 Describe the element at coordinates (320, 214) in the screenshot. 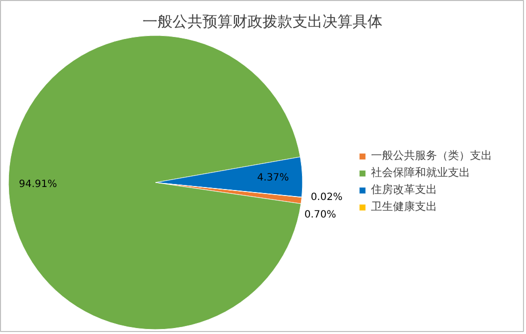

I see `data-label: 0.70%` at that location.